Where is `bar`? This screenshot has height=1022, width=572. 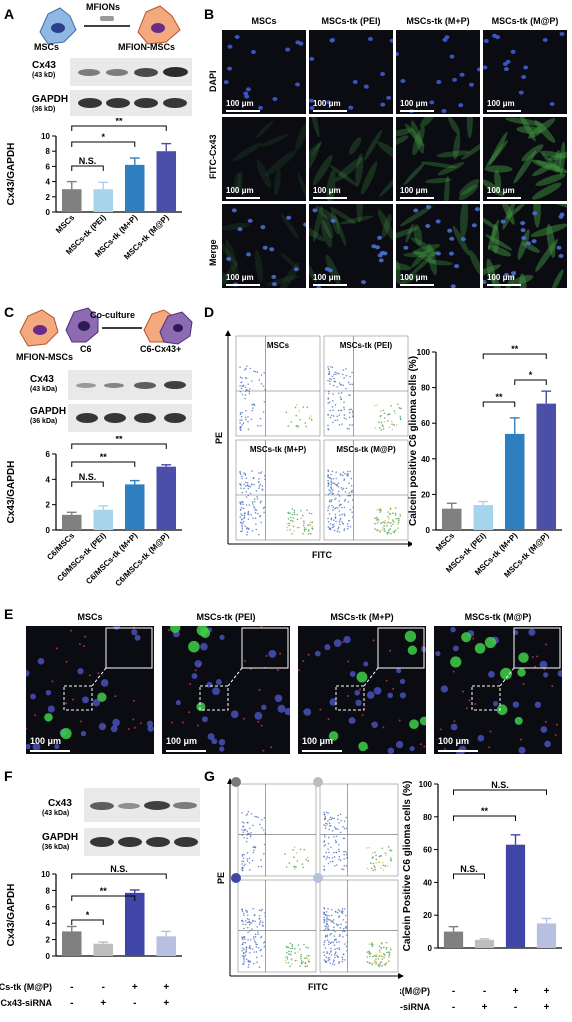 bar is located at coordinates (546, 466).